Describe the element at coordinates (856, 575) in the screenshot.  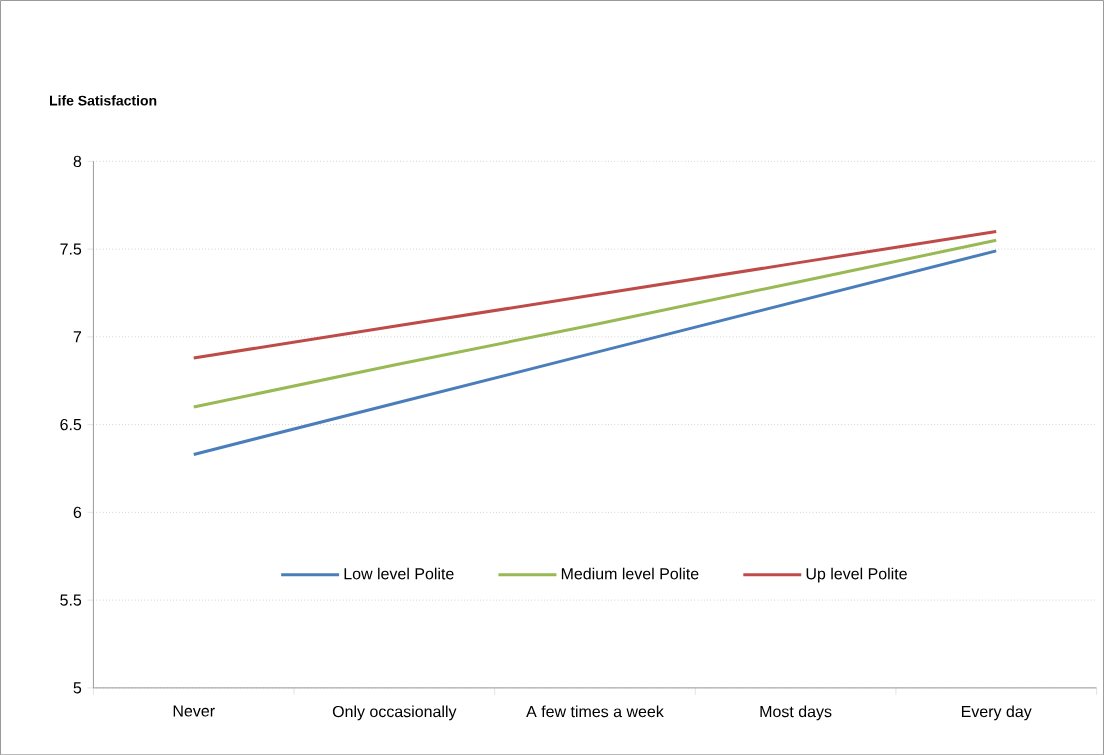
I see `legend-label: Up level Polite` at that location.